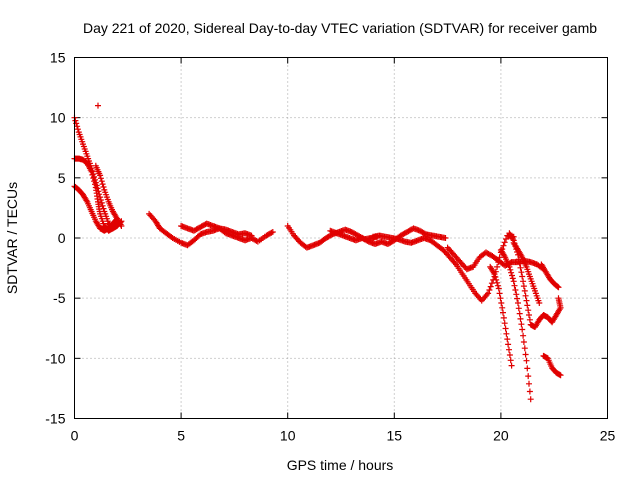  Describe the element at coordinates (501, 436) in the screenshot. I see `x-tick-label: 20` at that location.